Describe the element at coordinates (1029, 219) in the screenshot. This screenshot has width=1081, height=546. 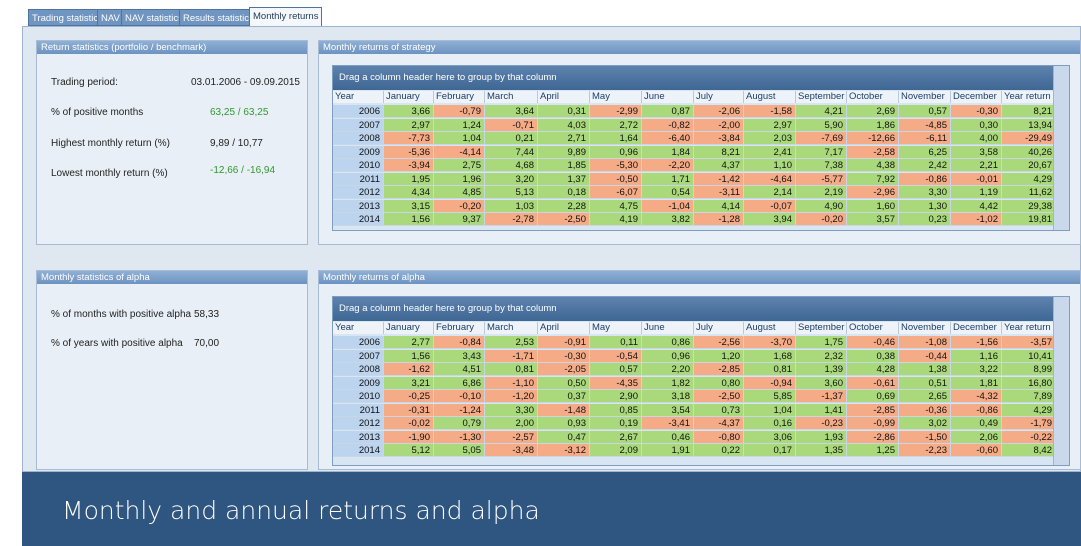
I see `value-cell: 19,81` at that location.